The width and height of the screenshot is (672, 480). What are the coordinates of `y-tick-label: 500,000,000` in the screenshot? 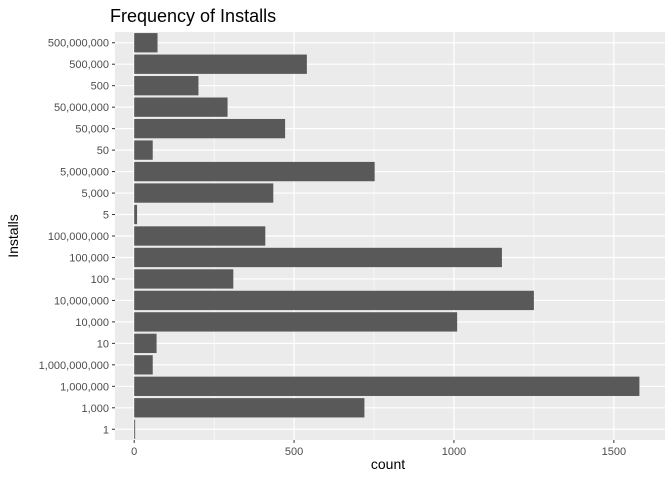 It's located at (78, 44).